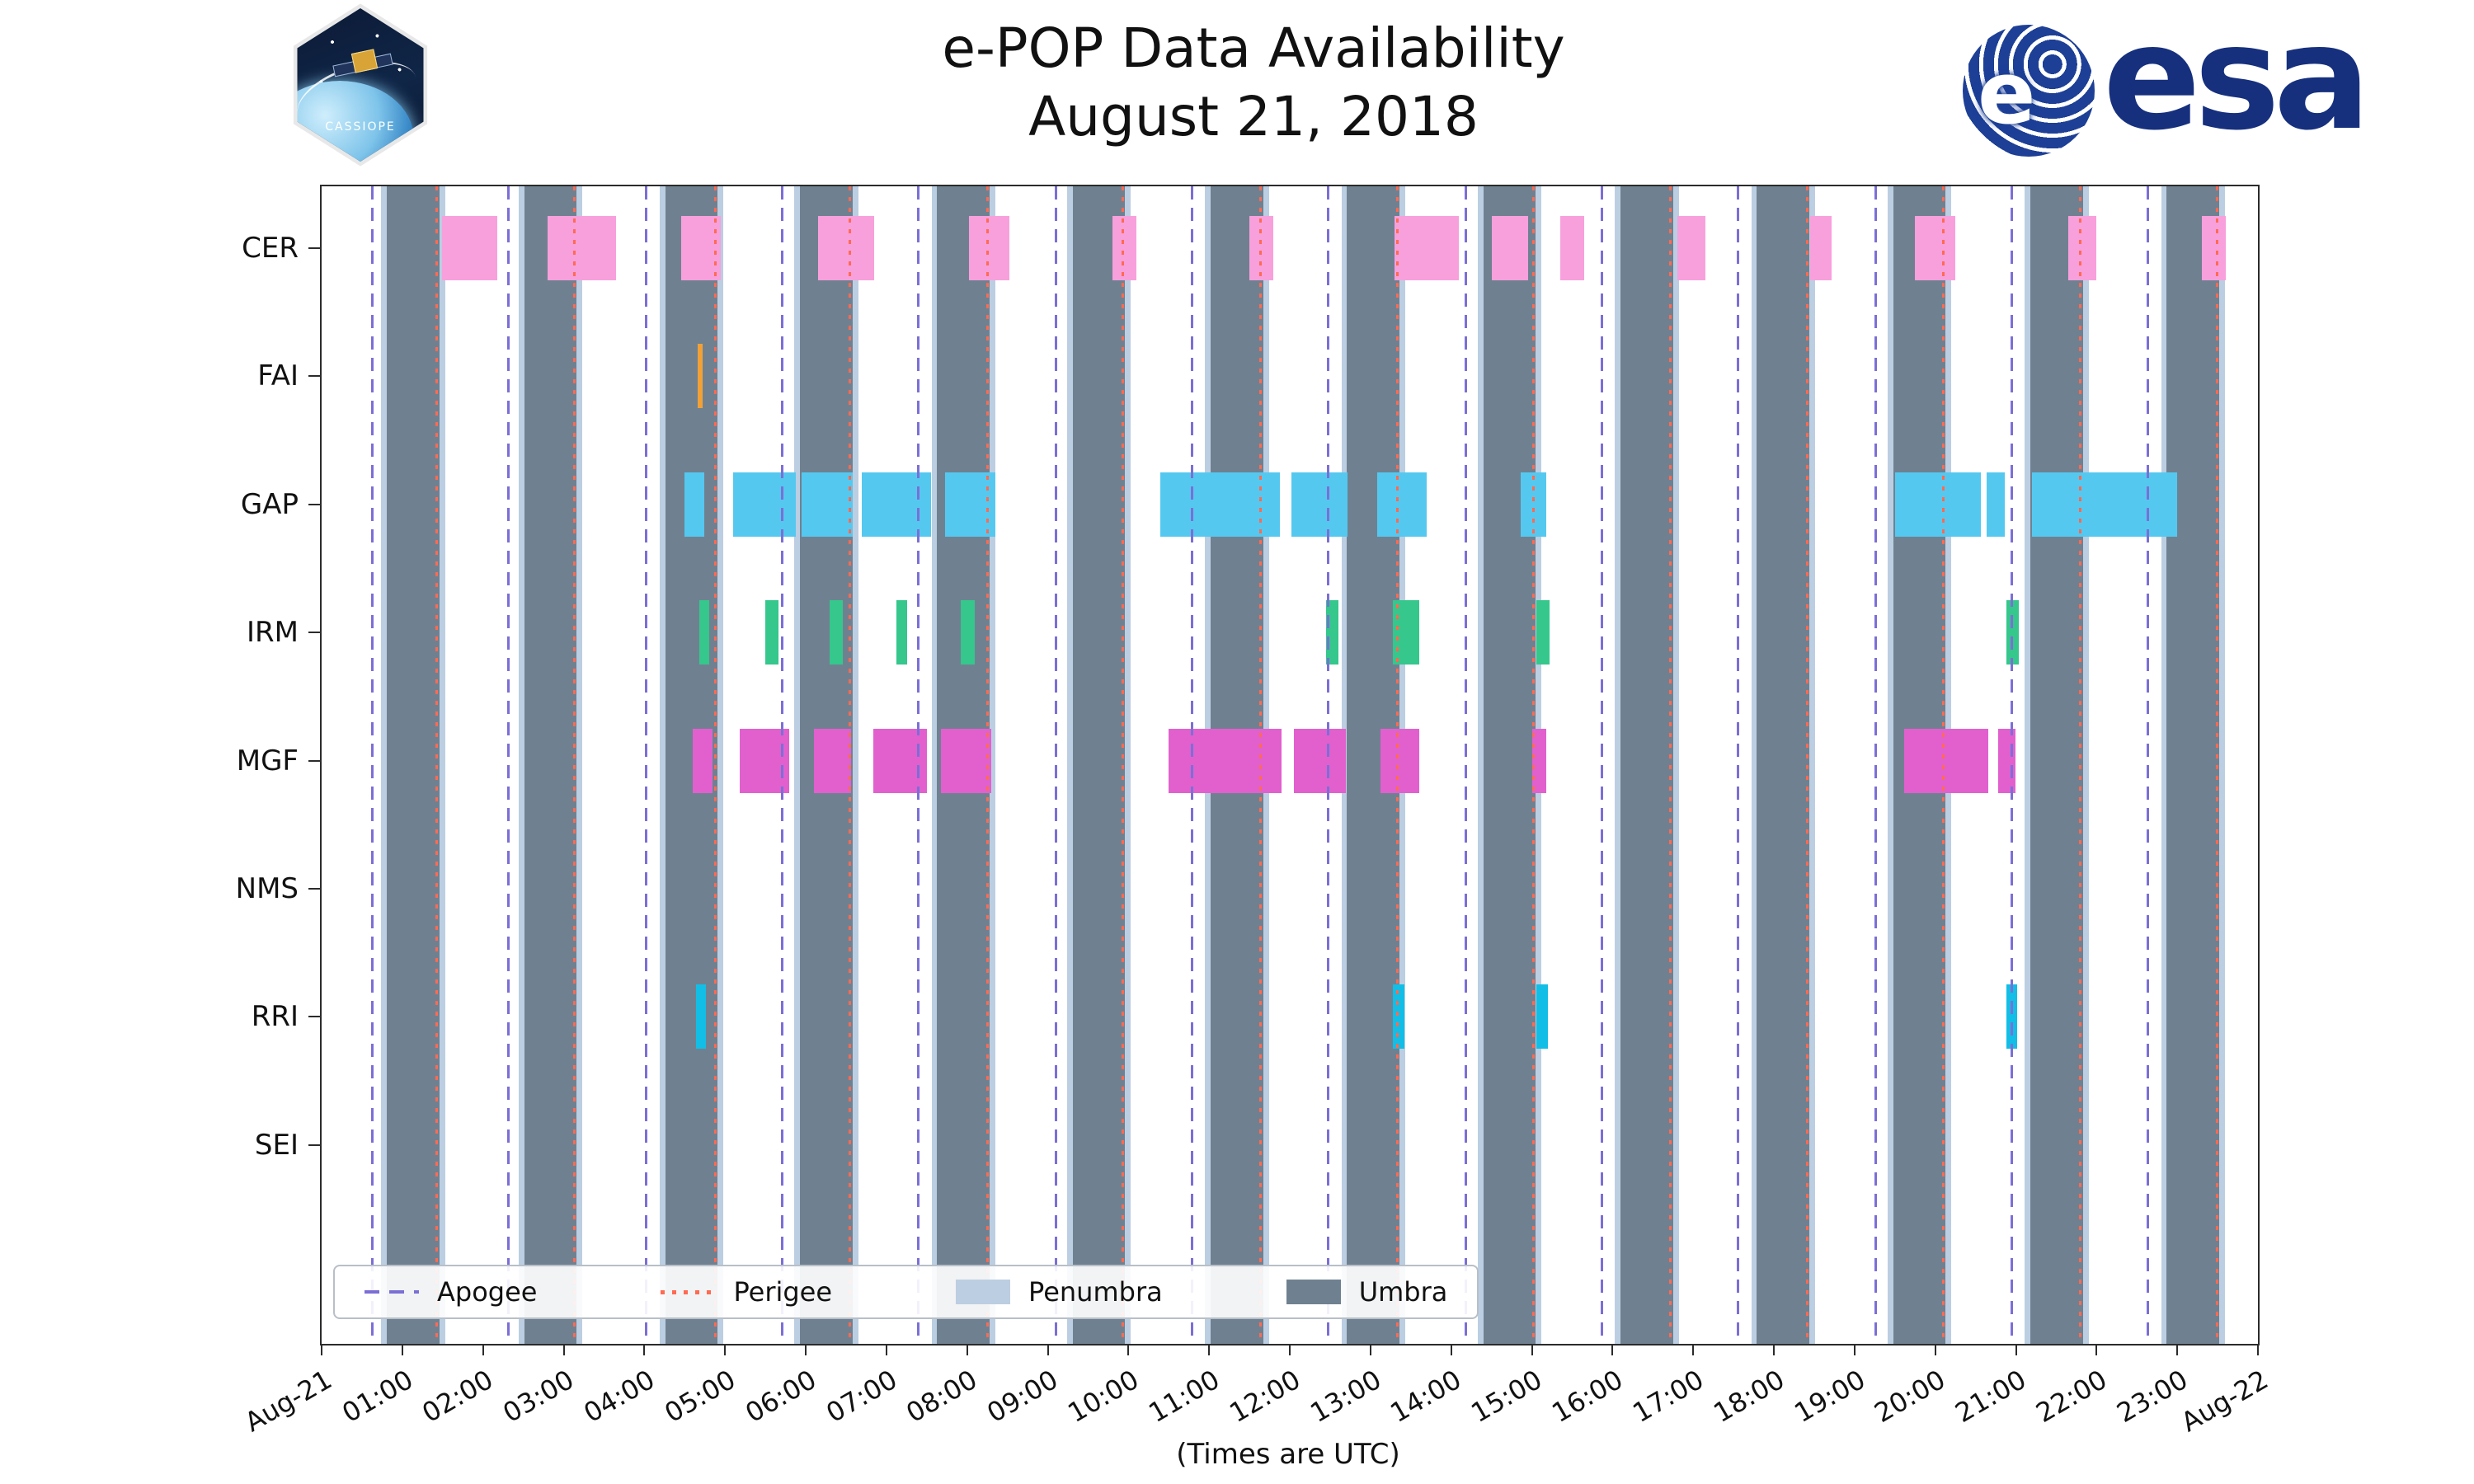 This screenshot has height=1484, width=2474. Describe the element at coordinates (2224, 1401) in the screenshot. I see `x-tick-label: Aug-22` at that location.